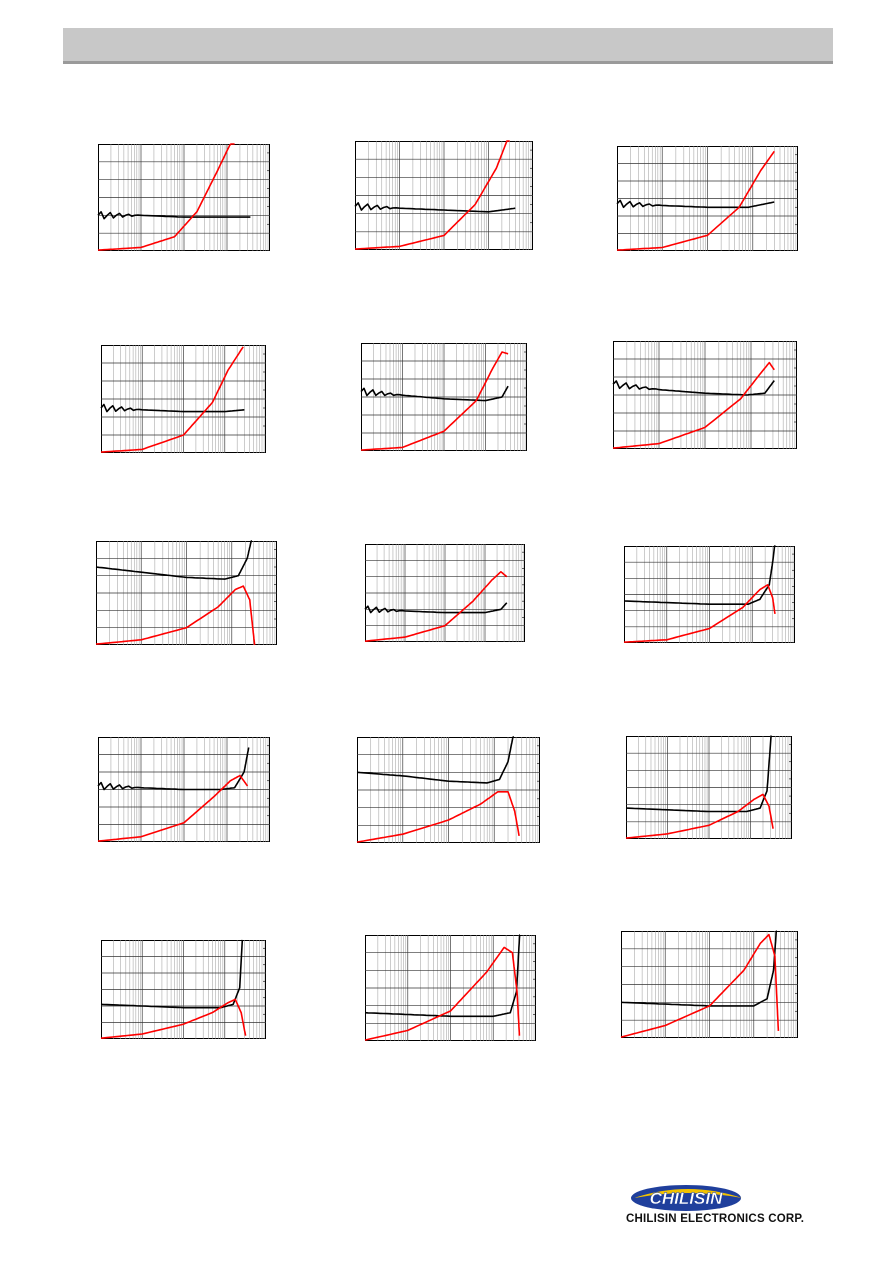 The image size is (893, 1263). I want to click on chilisin-logo: CHILISIN, so click(728, 1208).